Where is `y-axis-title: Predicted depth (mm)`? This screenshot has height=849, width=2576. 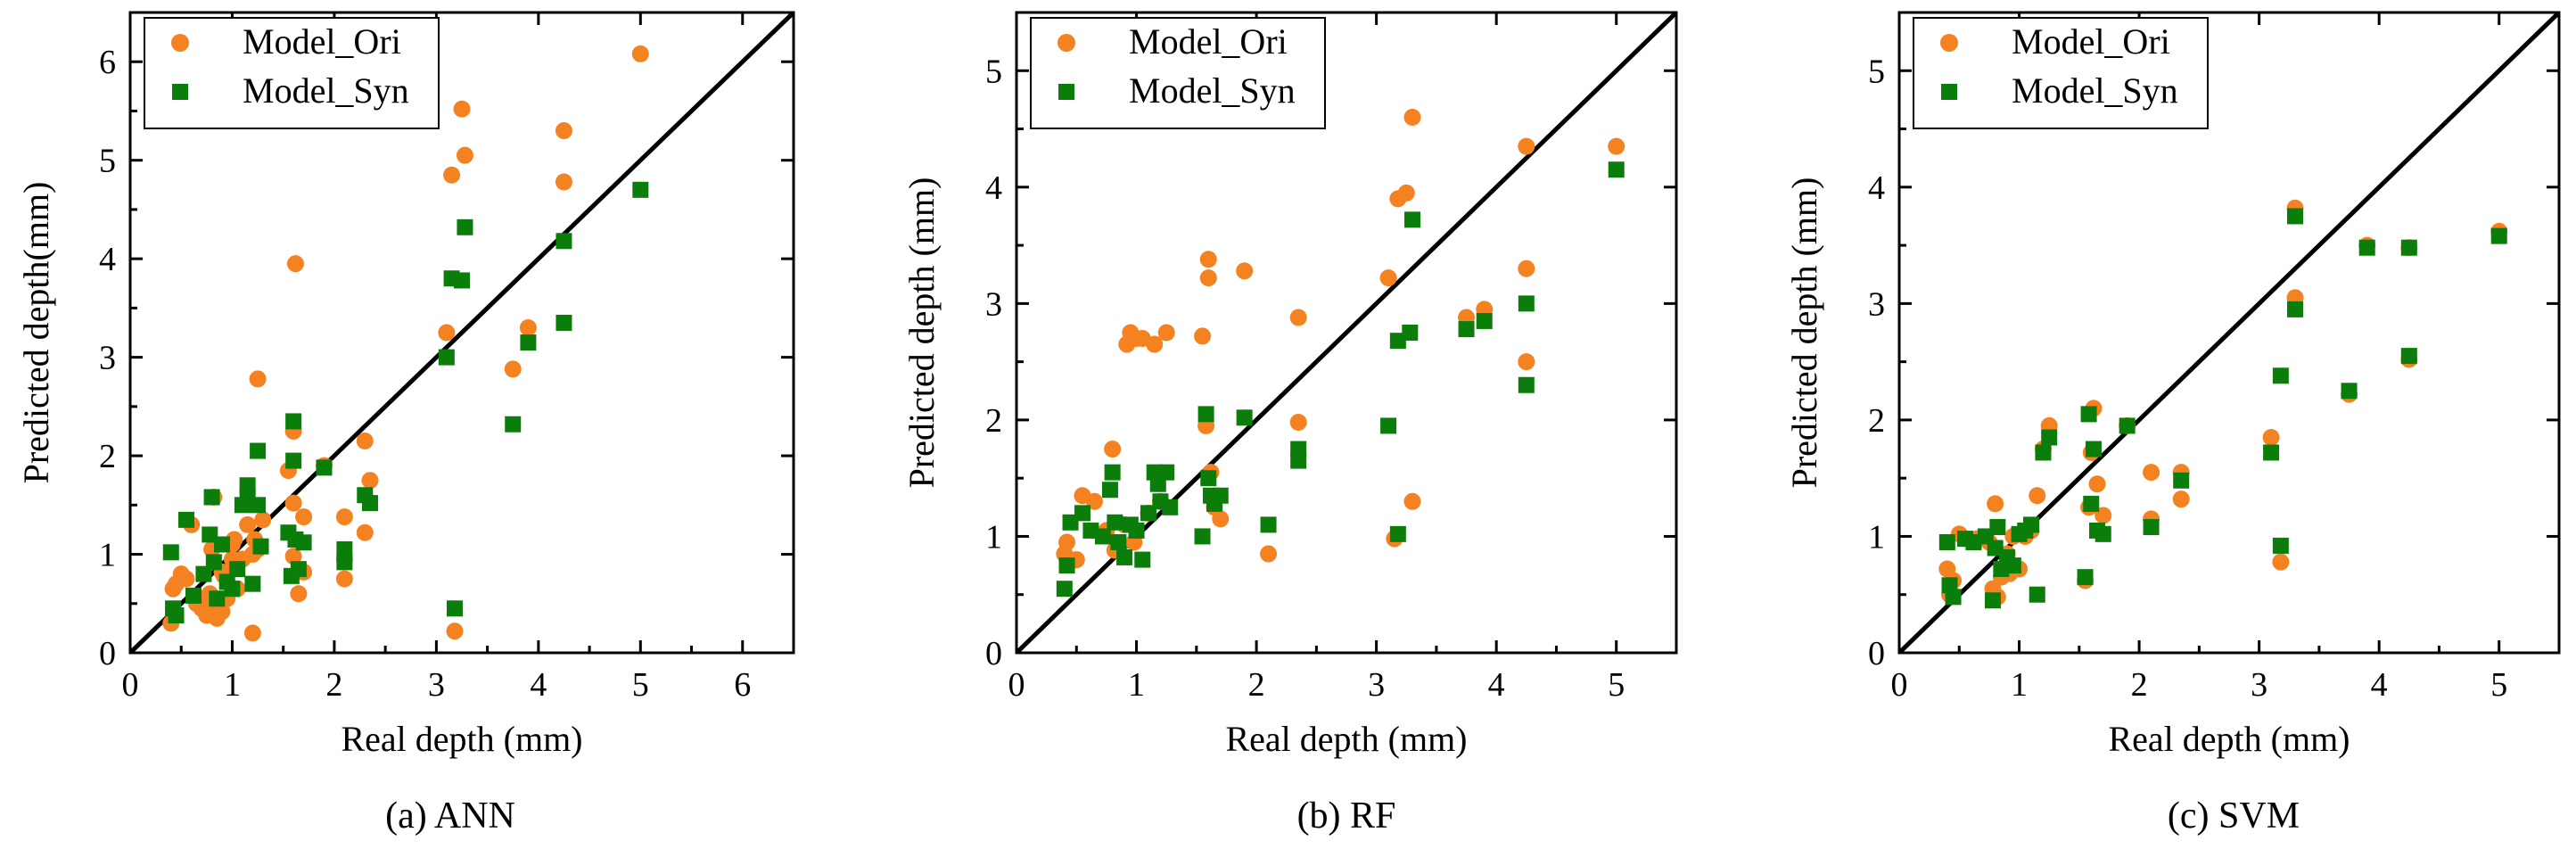
y-axis-title: Predicted depth (mm) is located at coordinates (921, 333).